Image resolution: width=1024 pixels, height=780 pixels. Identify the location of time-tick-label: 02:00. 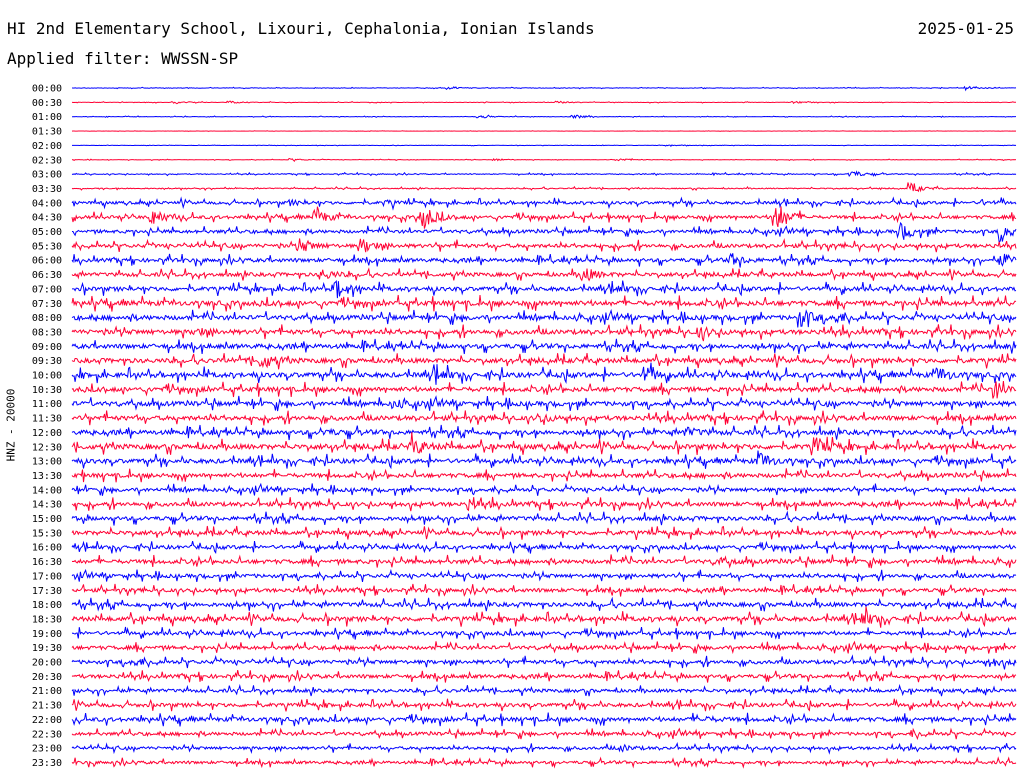
(47, 146).